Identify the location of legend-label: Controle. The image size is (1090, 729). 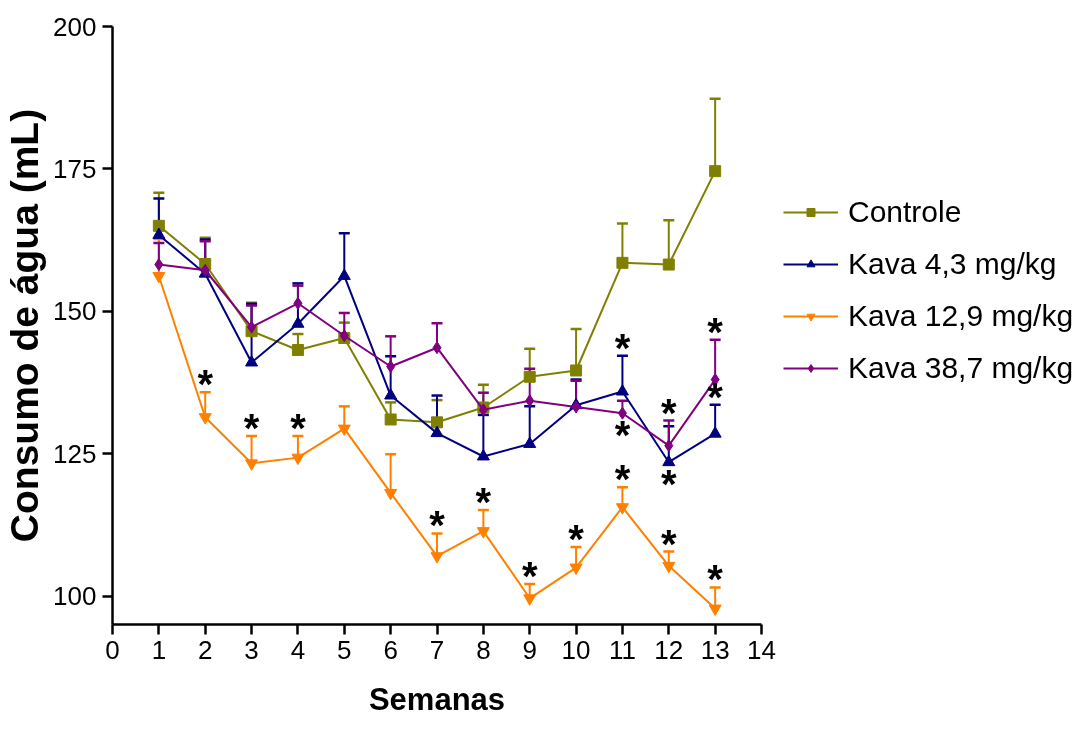
(905, 212).